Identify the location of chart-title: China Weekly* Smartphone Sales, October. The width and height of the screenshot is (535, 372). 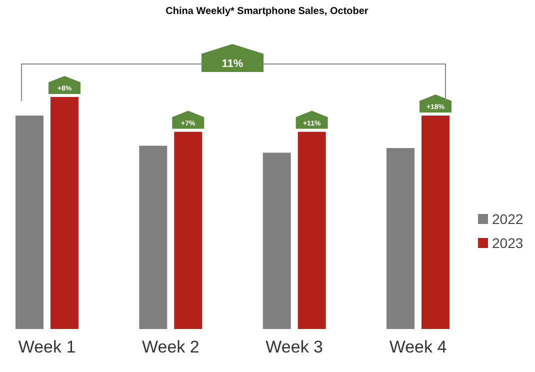
(267, 11).